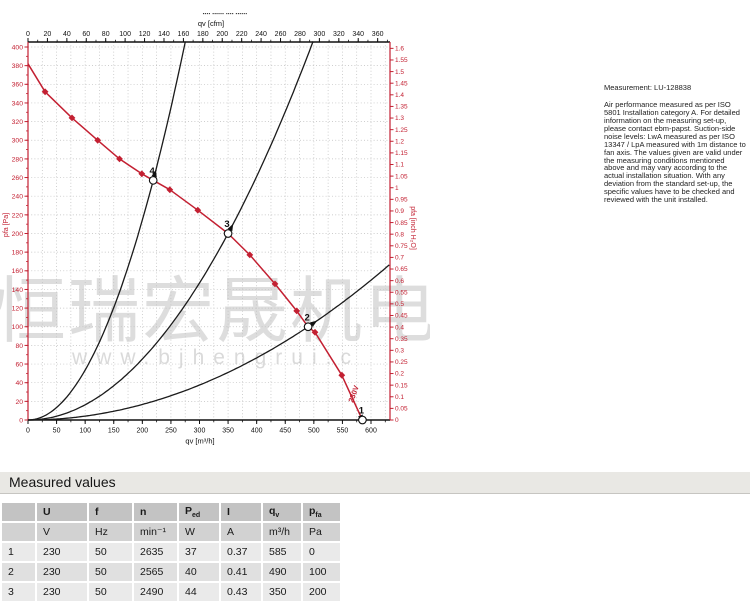 The height and width of the screenshot is (603, 750). What do you see at coordinates (19, 346) in the screenshot?
I see `svg-text: 80` at bounding box center [19, 346].